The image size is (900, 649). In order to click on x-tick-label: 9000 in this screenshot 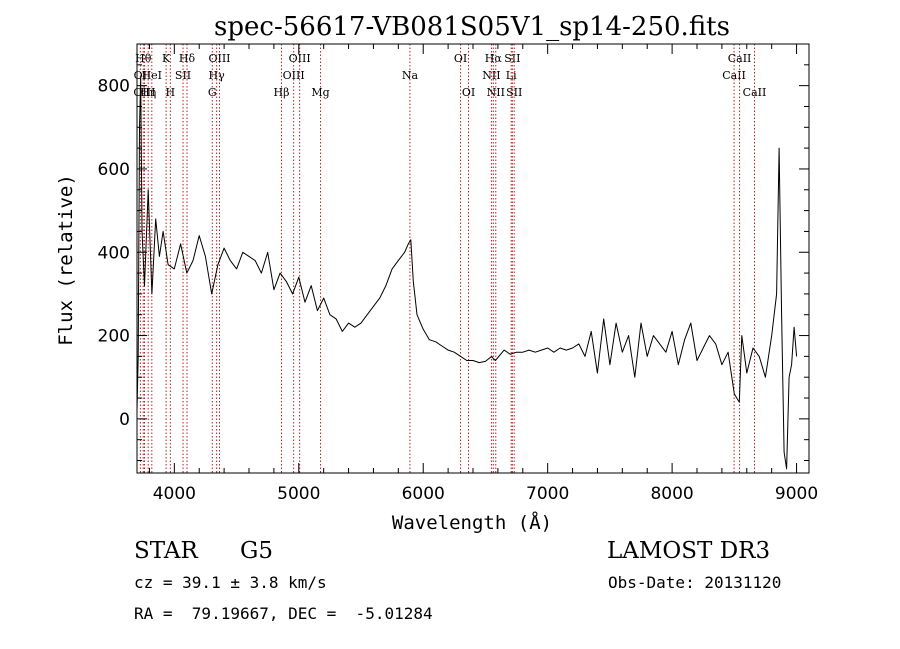, I will do `click(796, 494)`.